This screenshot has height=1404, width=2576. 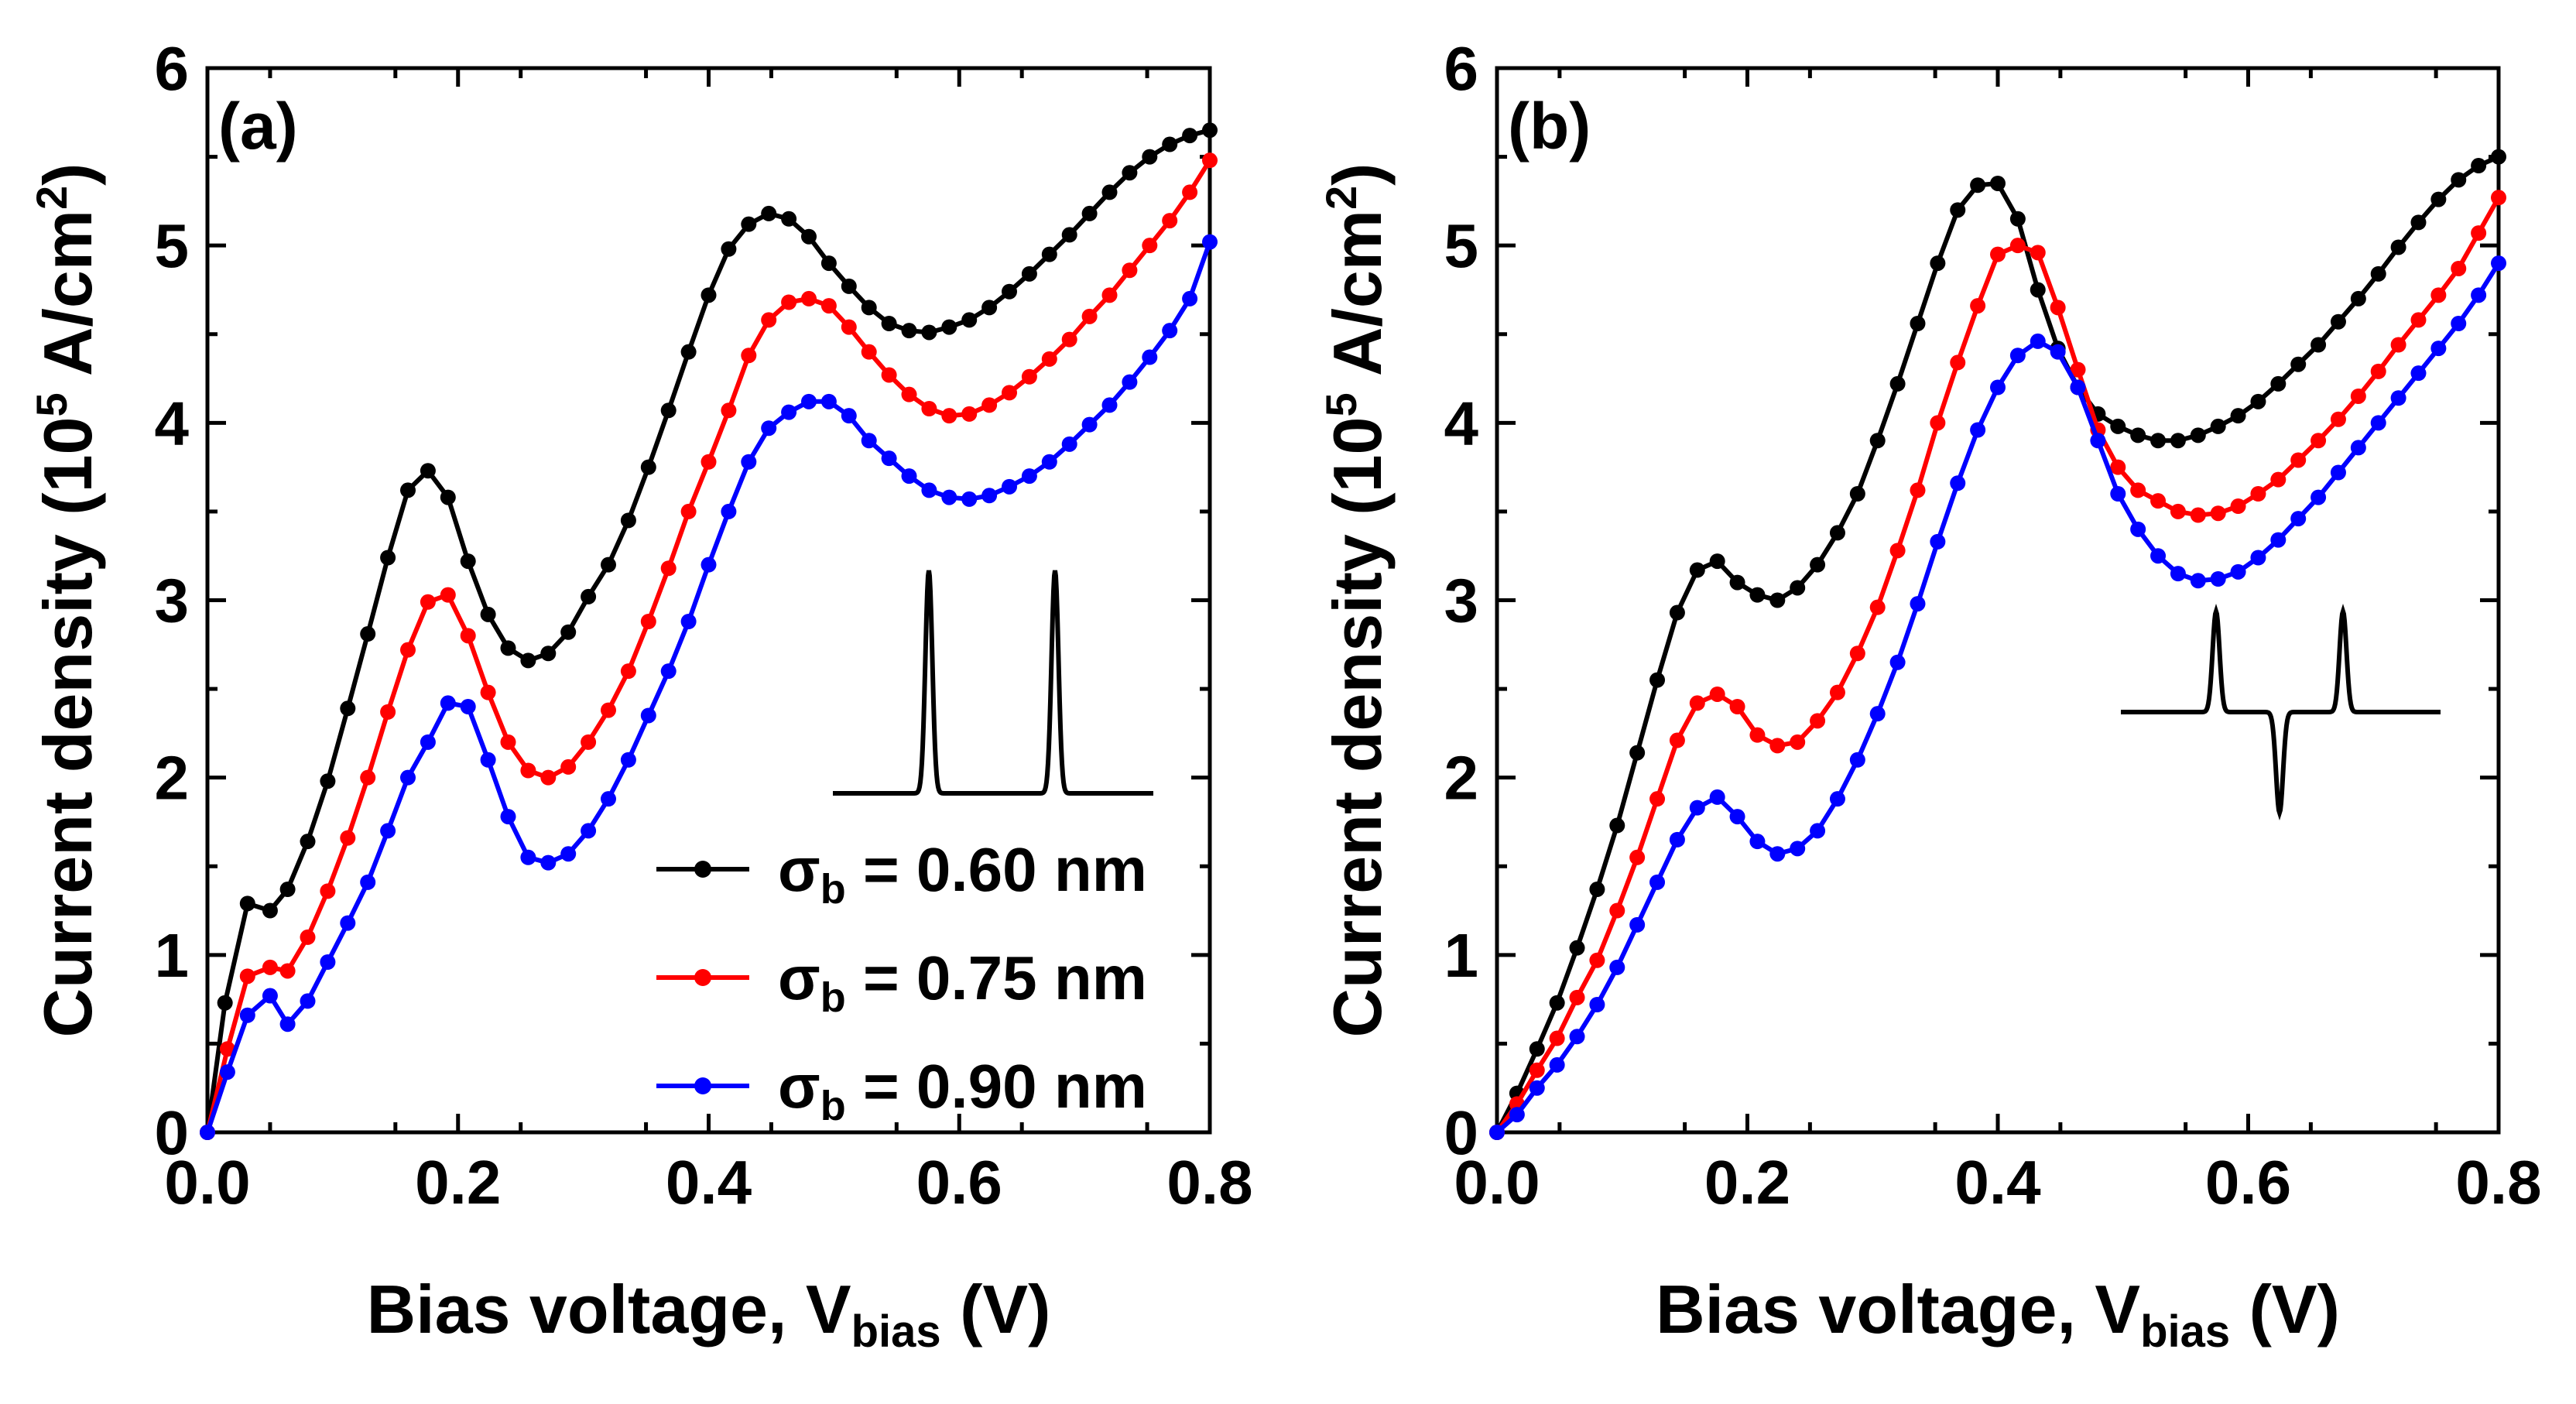 I want to click on legend-label: σb = 0.90 nm, so click(x=962, y=1090).